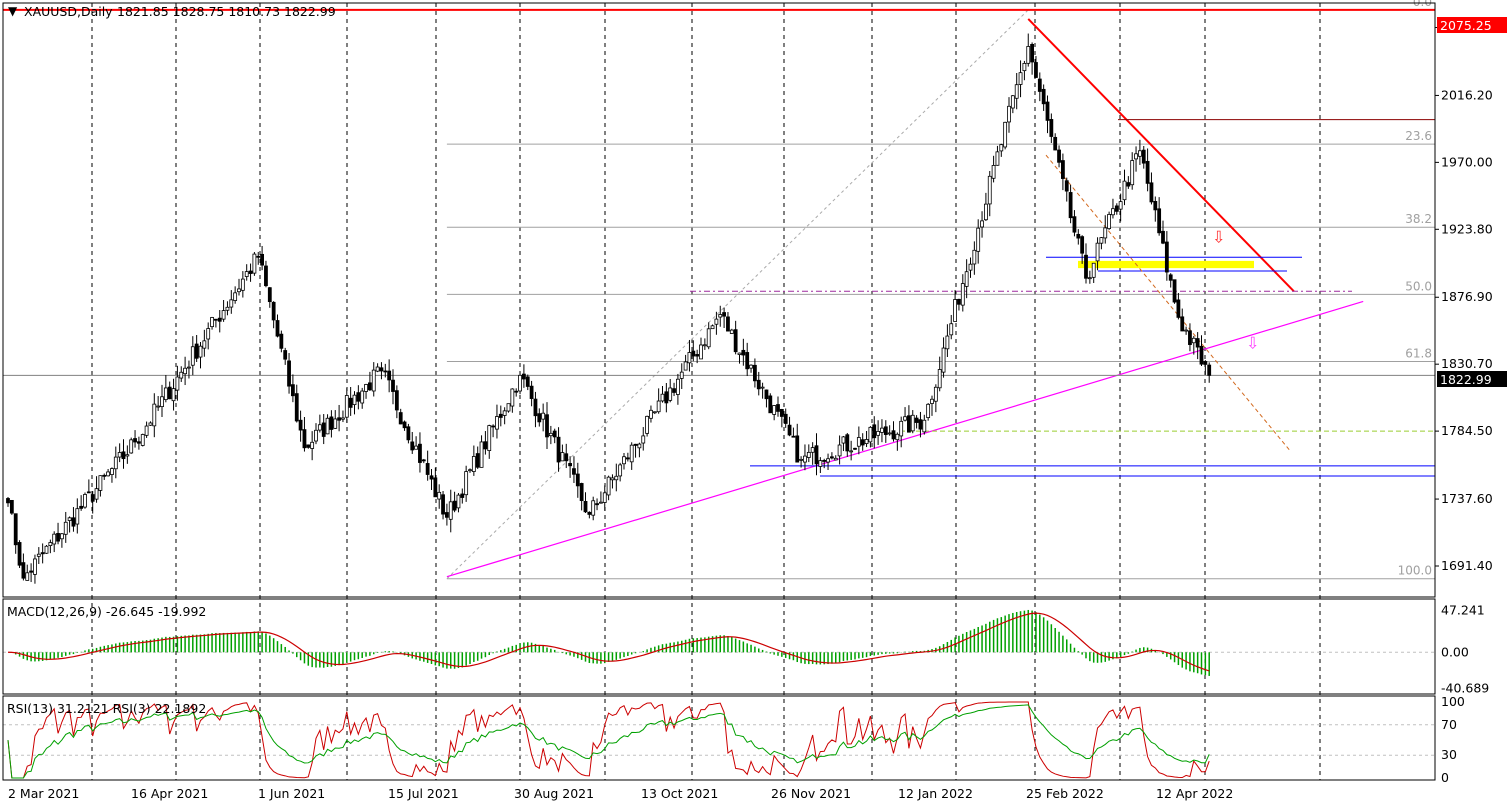 The height and width of the screenshot is (812, 1507). Describe the element at coordinates (1467, 565) in the screenshot. I see `y-tick-label-8: 1691.40` at that location.